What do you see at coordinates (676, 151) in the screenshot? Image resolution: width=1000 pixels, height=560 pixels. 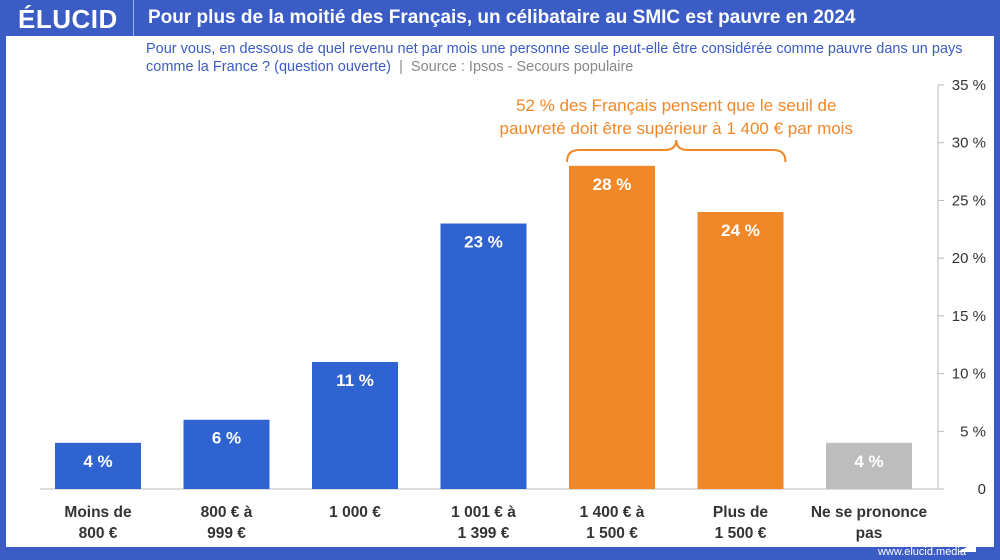 I see `annotation-bracket` at bounding box center [676, 151].